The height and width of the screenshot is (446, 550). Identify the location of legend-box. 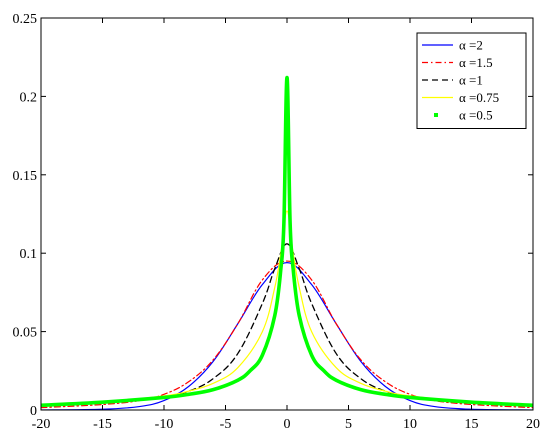
(471, 80).